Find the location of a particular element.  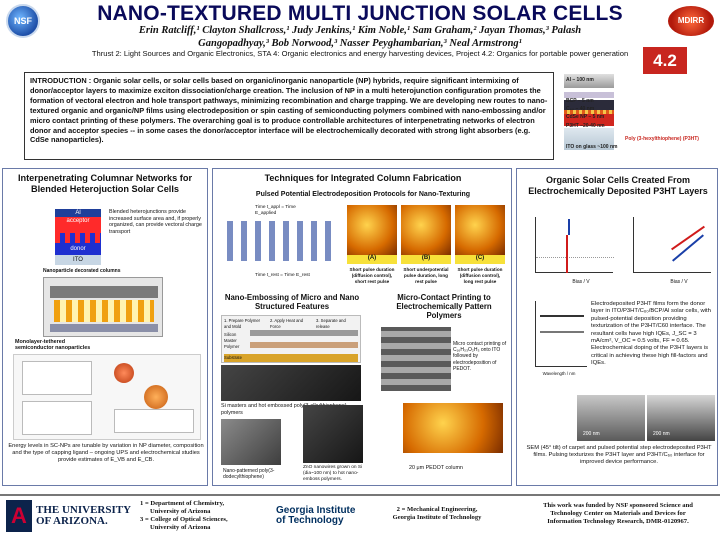

afm-image-a is located at coordinates (372, 230).